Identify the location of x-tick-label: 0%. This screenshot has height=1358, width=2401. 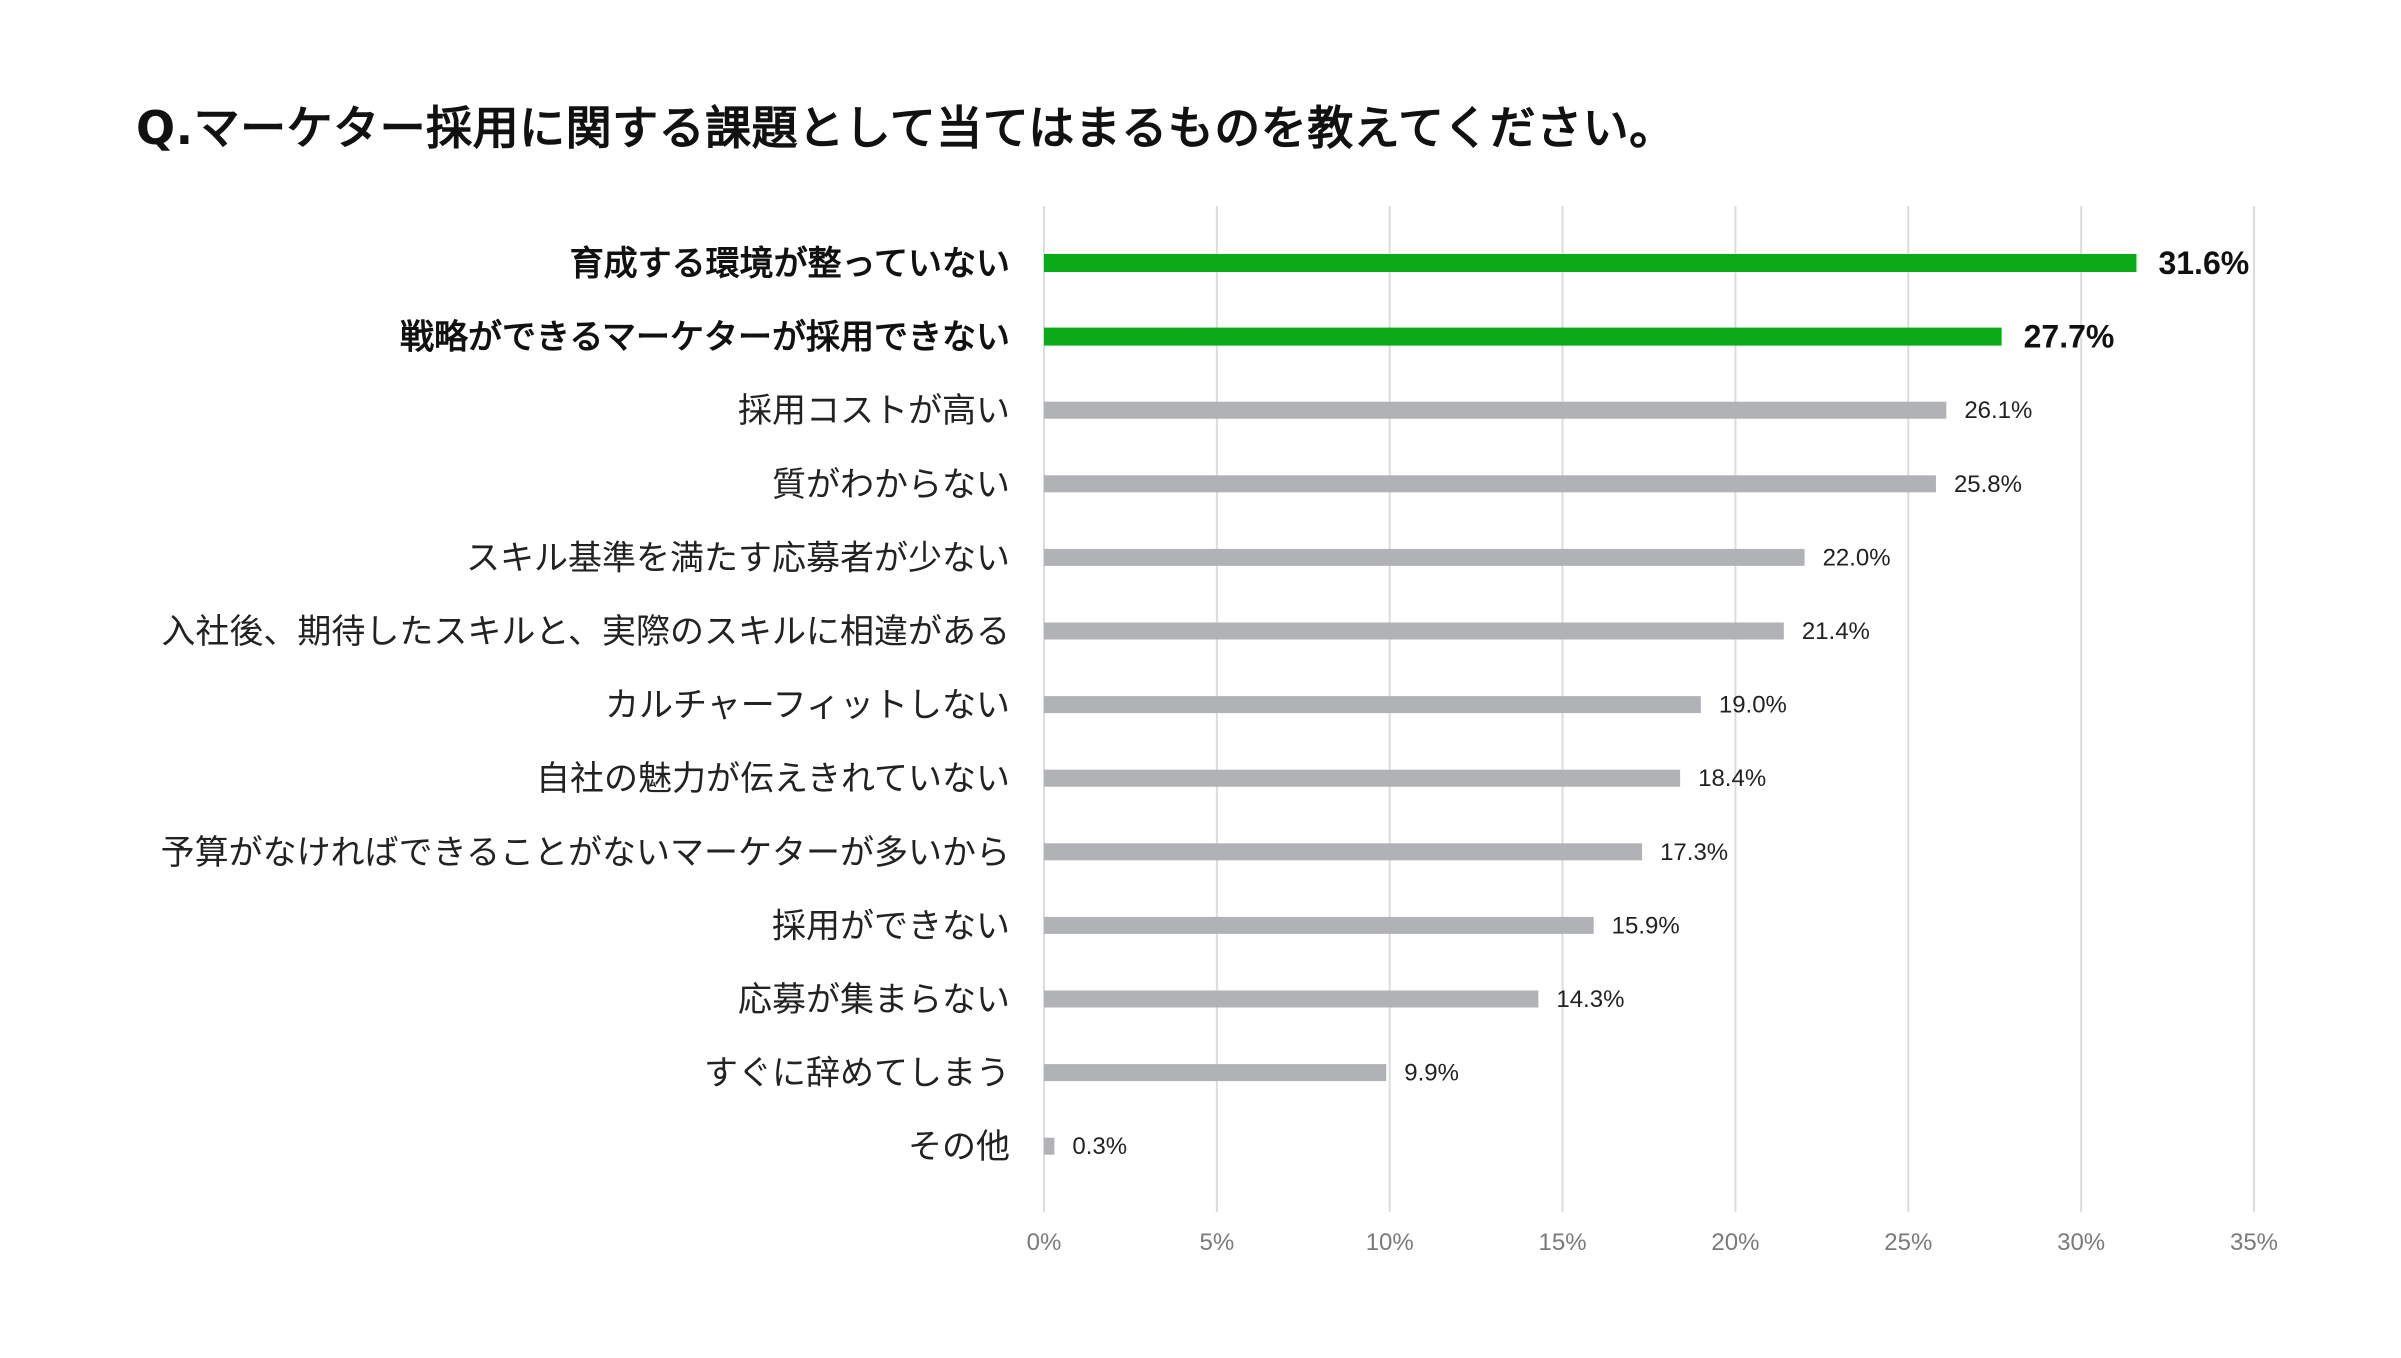
(1044, 1242).